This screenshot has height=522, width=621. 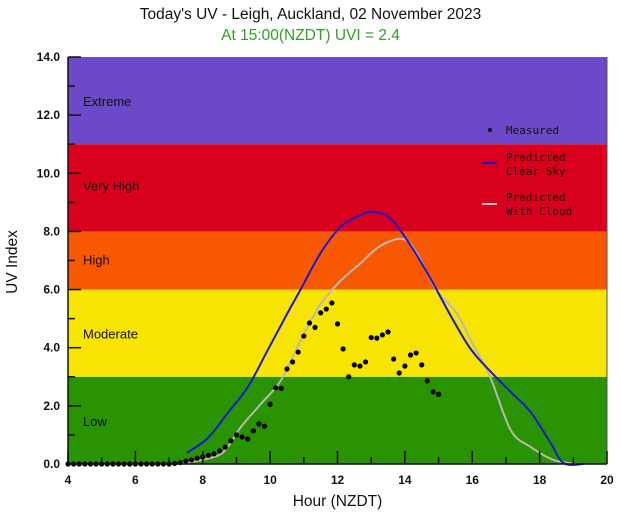 What do you see at coordinates (110, 334) in the screenshot?
I see `band-label: Moderate` at bounding box center [110, 334].